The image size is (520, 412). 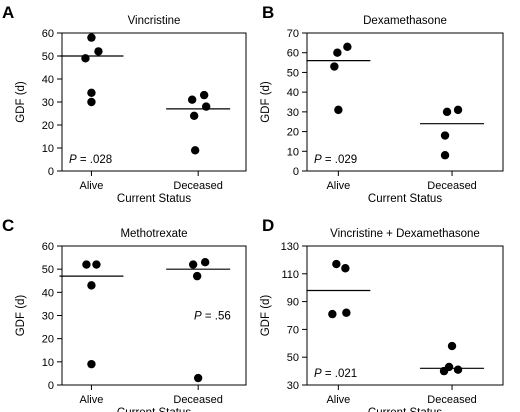 What do you see at coordinates (290, 247) in the screenshot?
I see `y-tick-label: 130` at bounding box center [290, 247].